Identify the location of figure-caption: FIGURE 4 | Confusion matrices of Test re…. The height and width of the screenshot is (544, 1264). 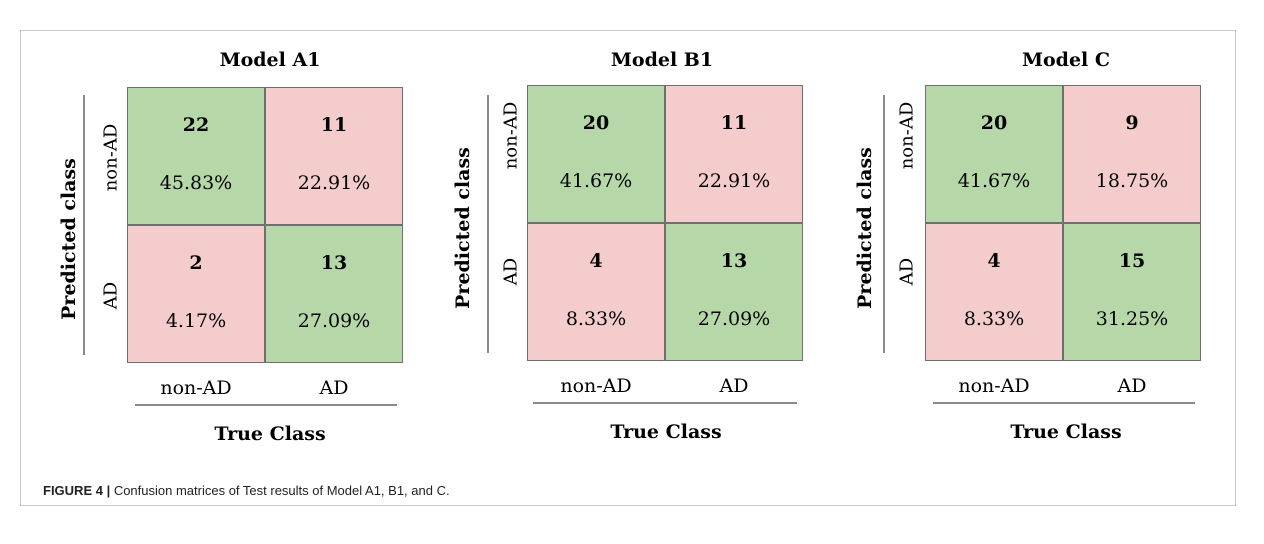
(246, 490).